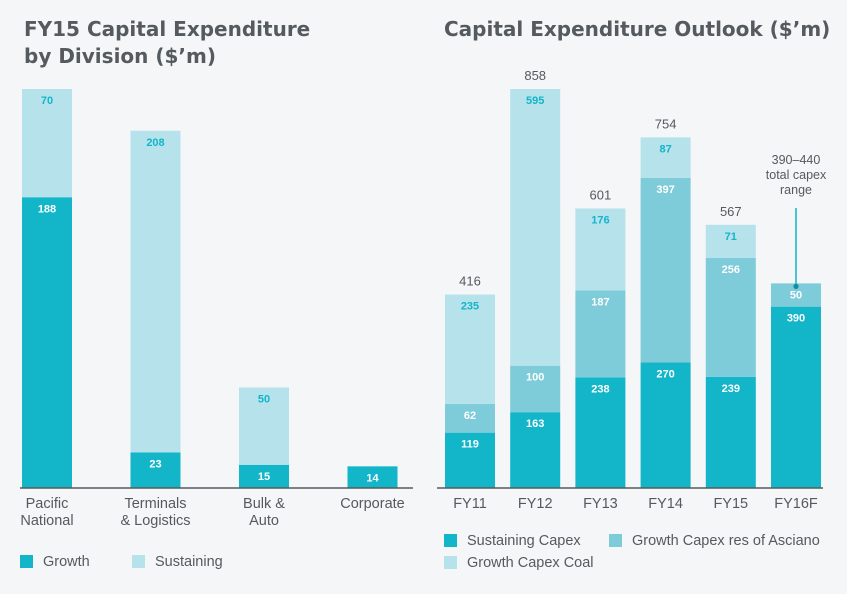  I want to click on data-label-c1-4-s1: 256, so click(731, 270).